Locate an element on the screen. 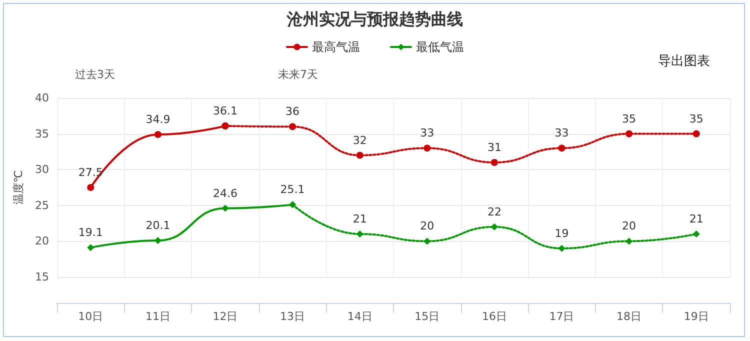  data-label: 25.1 is located at coordinates (292, 189).